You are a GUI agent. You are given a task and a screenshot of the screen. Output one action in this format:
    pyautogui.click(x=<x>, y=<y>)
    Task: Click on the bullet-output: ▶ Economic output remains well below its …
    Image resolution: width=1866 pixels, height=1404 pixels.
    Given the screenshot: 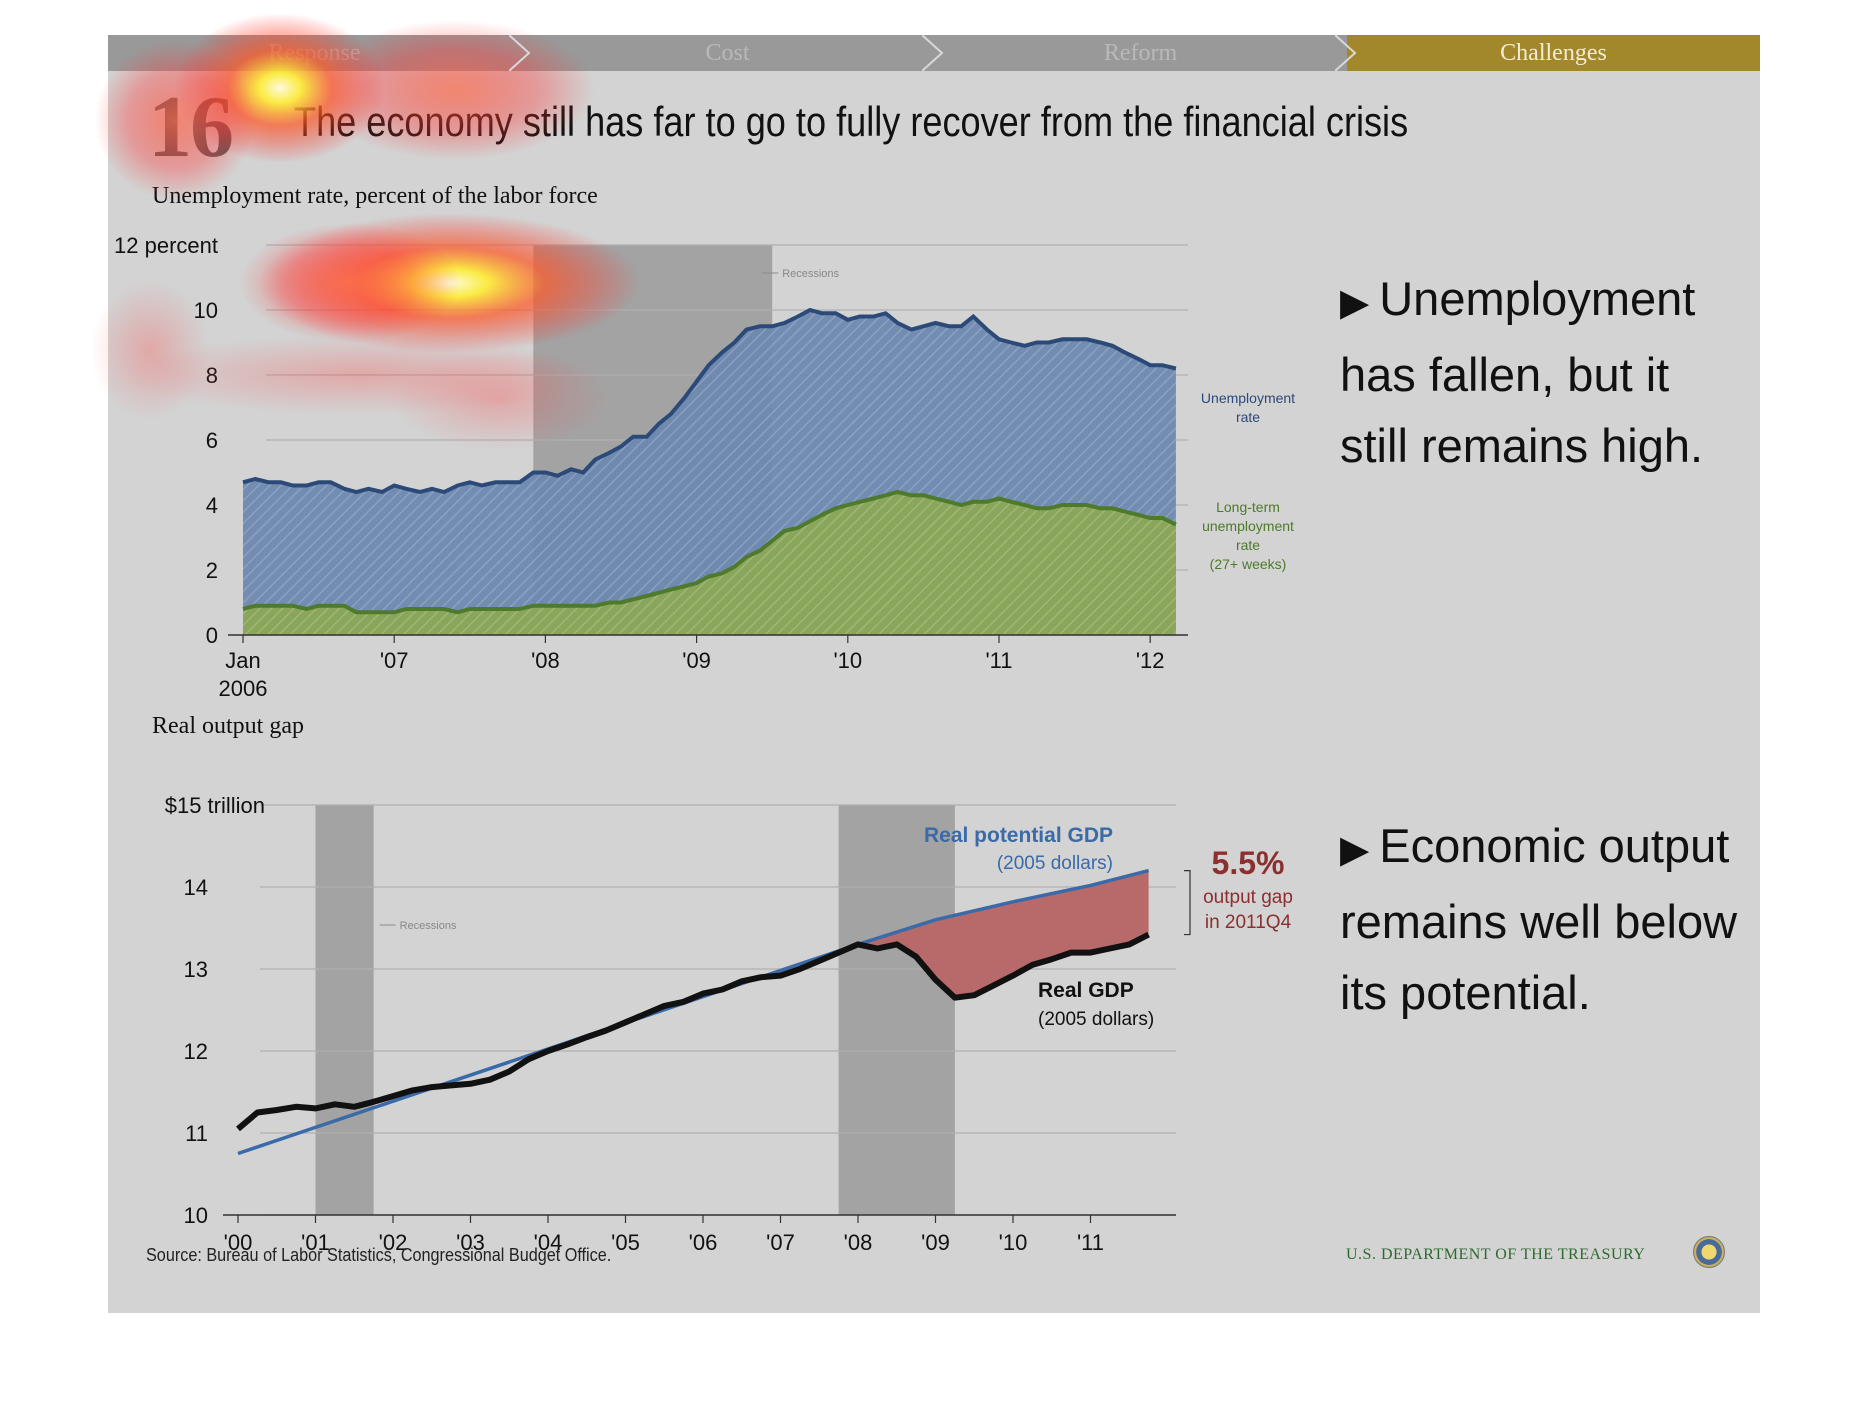 What is the action you would take?
    pyautogui.click(x=1540, y=919)
    